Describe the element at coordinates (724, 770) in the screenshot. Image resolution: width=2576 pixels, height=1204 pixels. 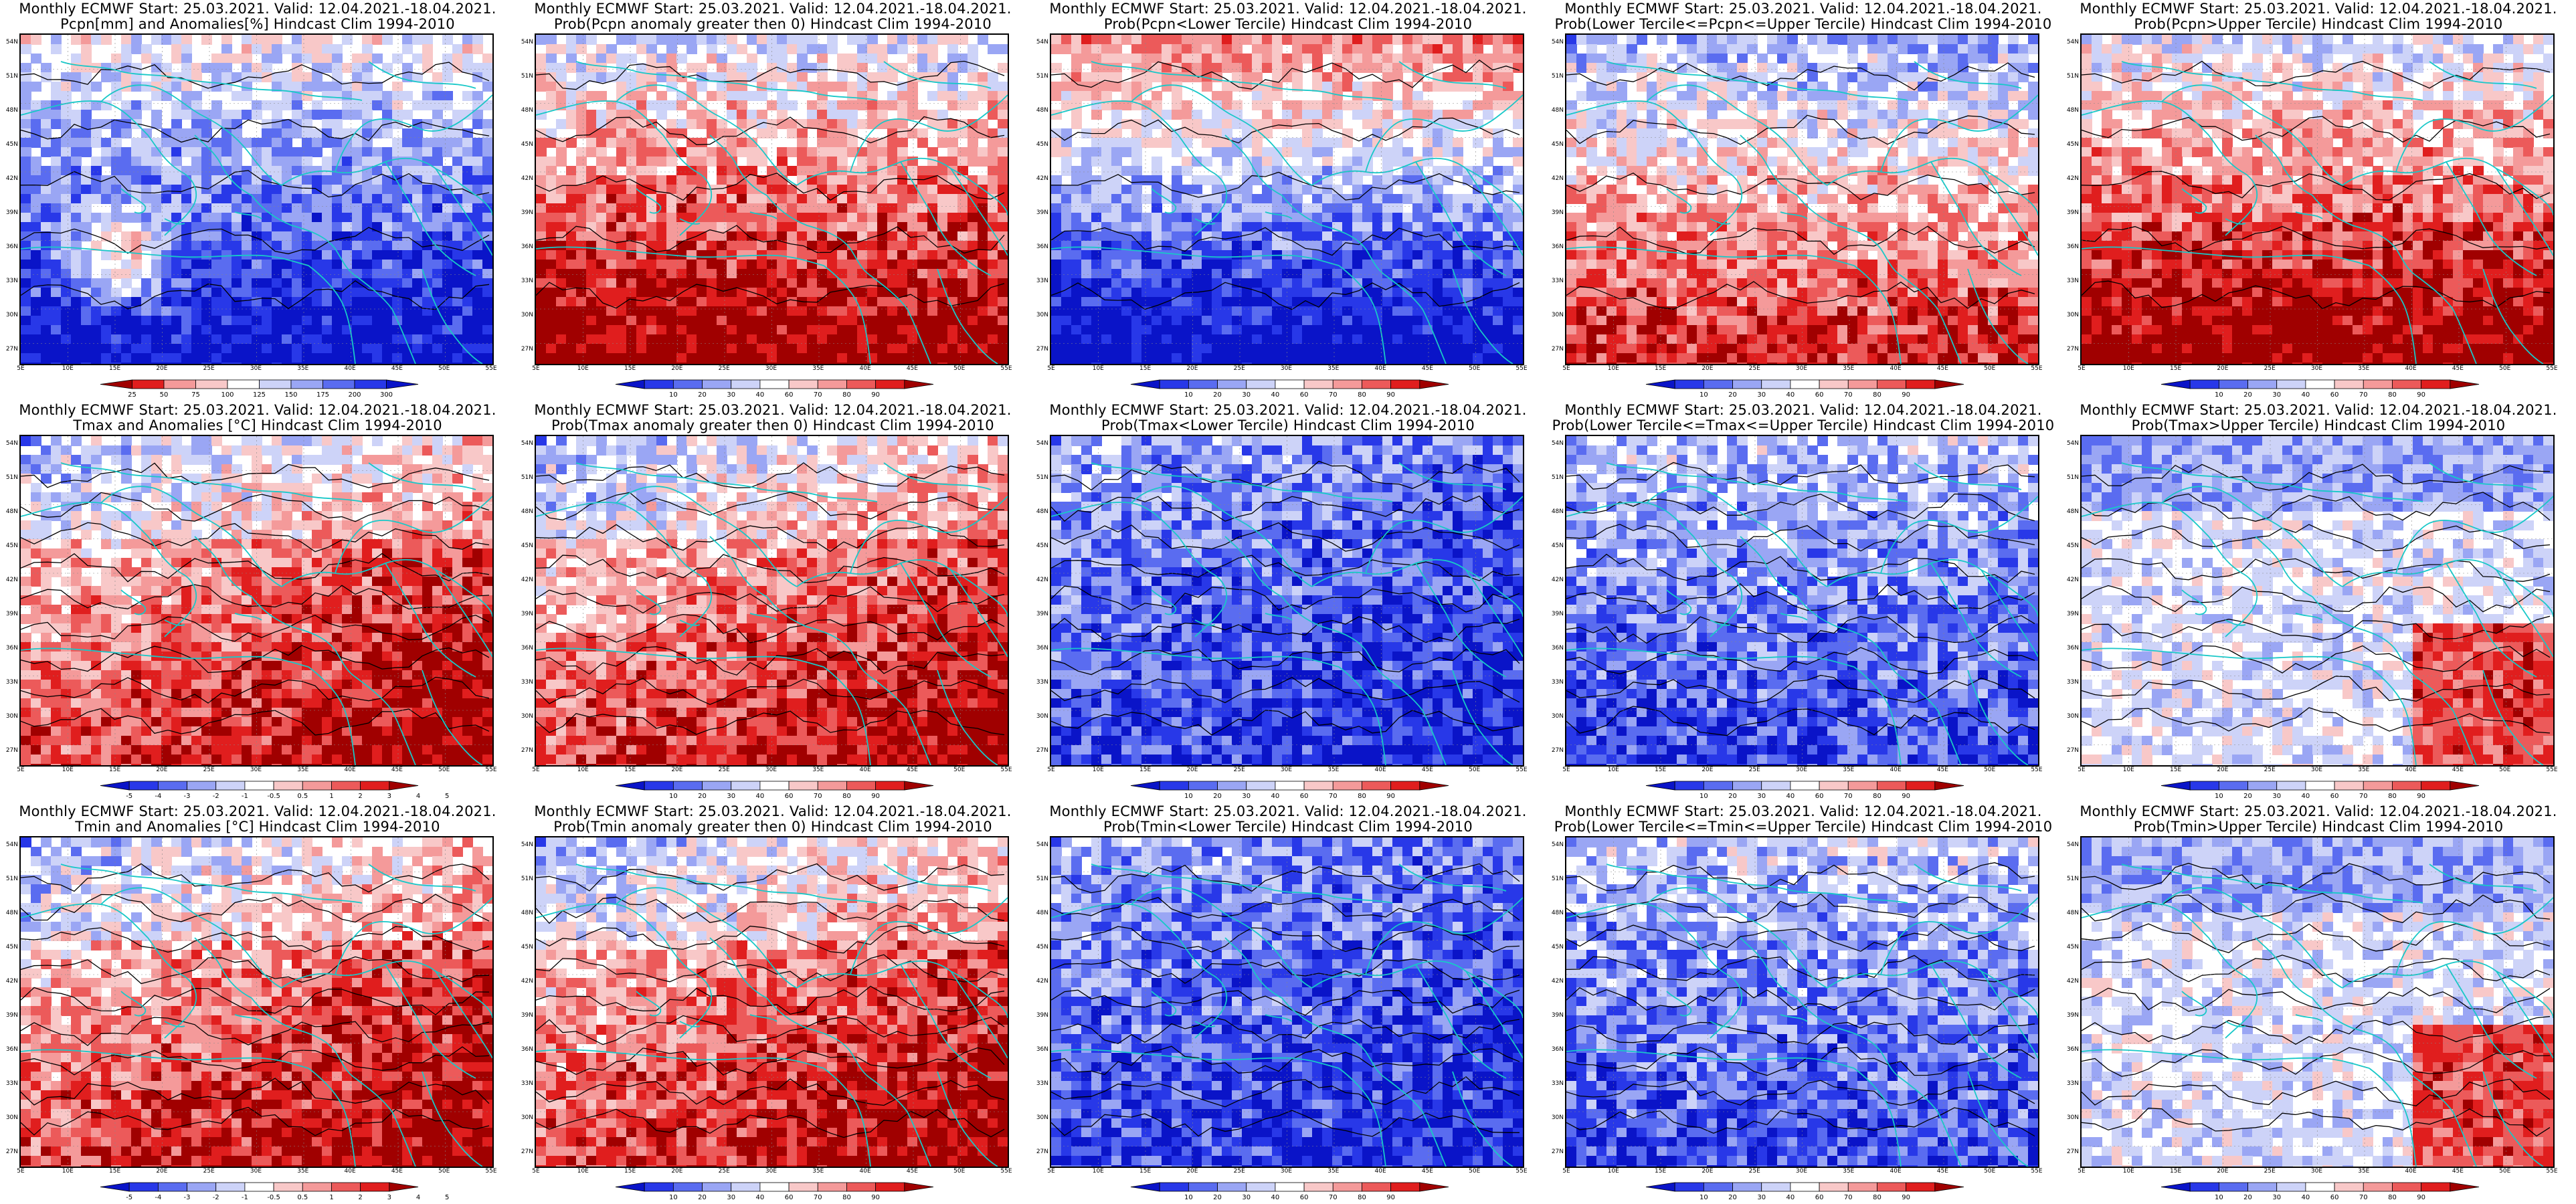
I see `lon-label: 25E` at that location.